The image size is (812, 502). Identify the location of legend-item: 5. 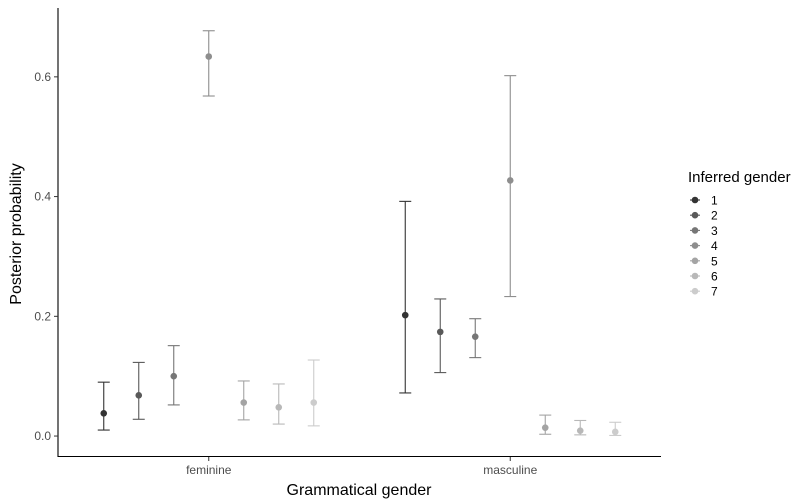
(704, 261).